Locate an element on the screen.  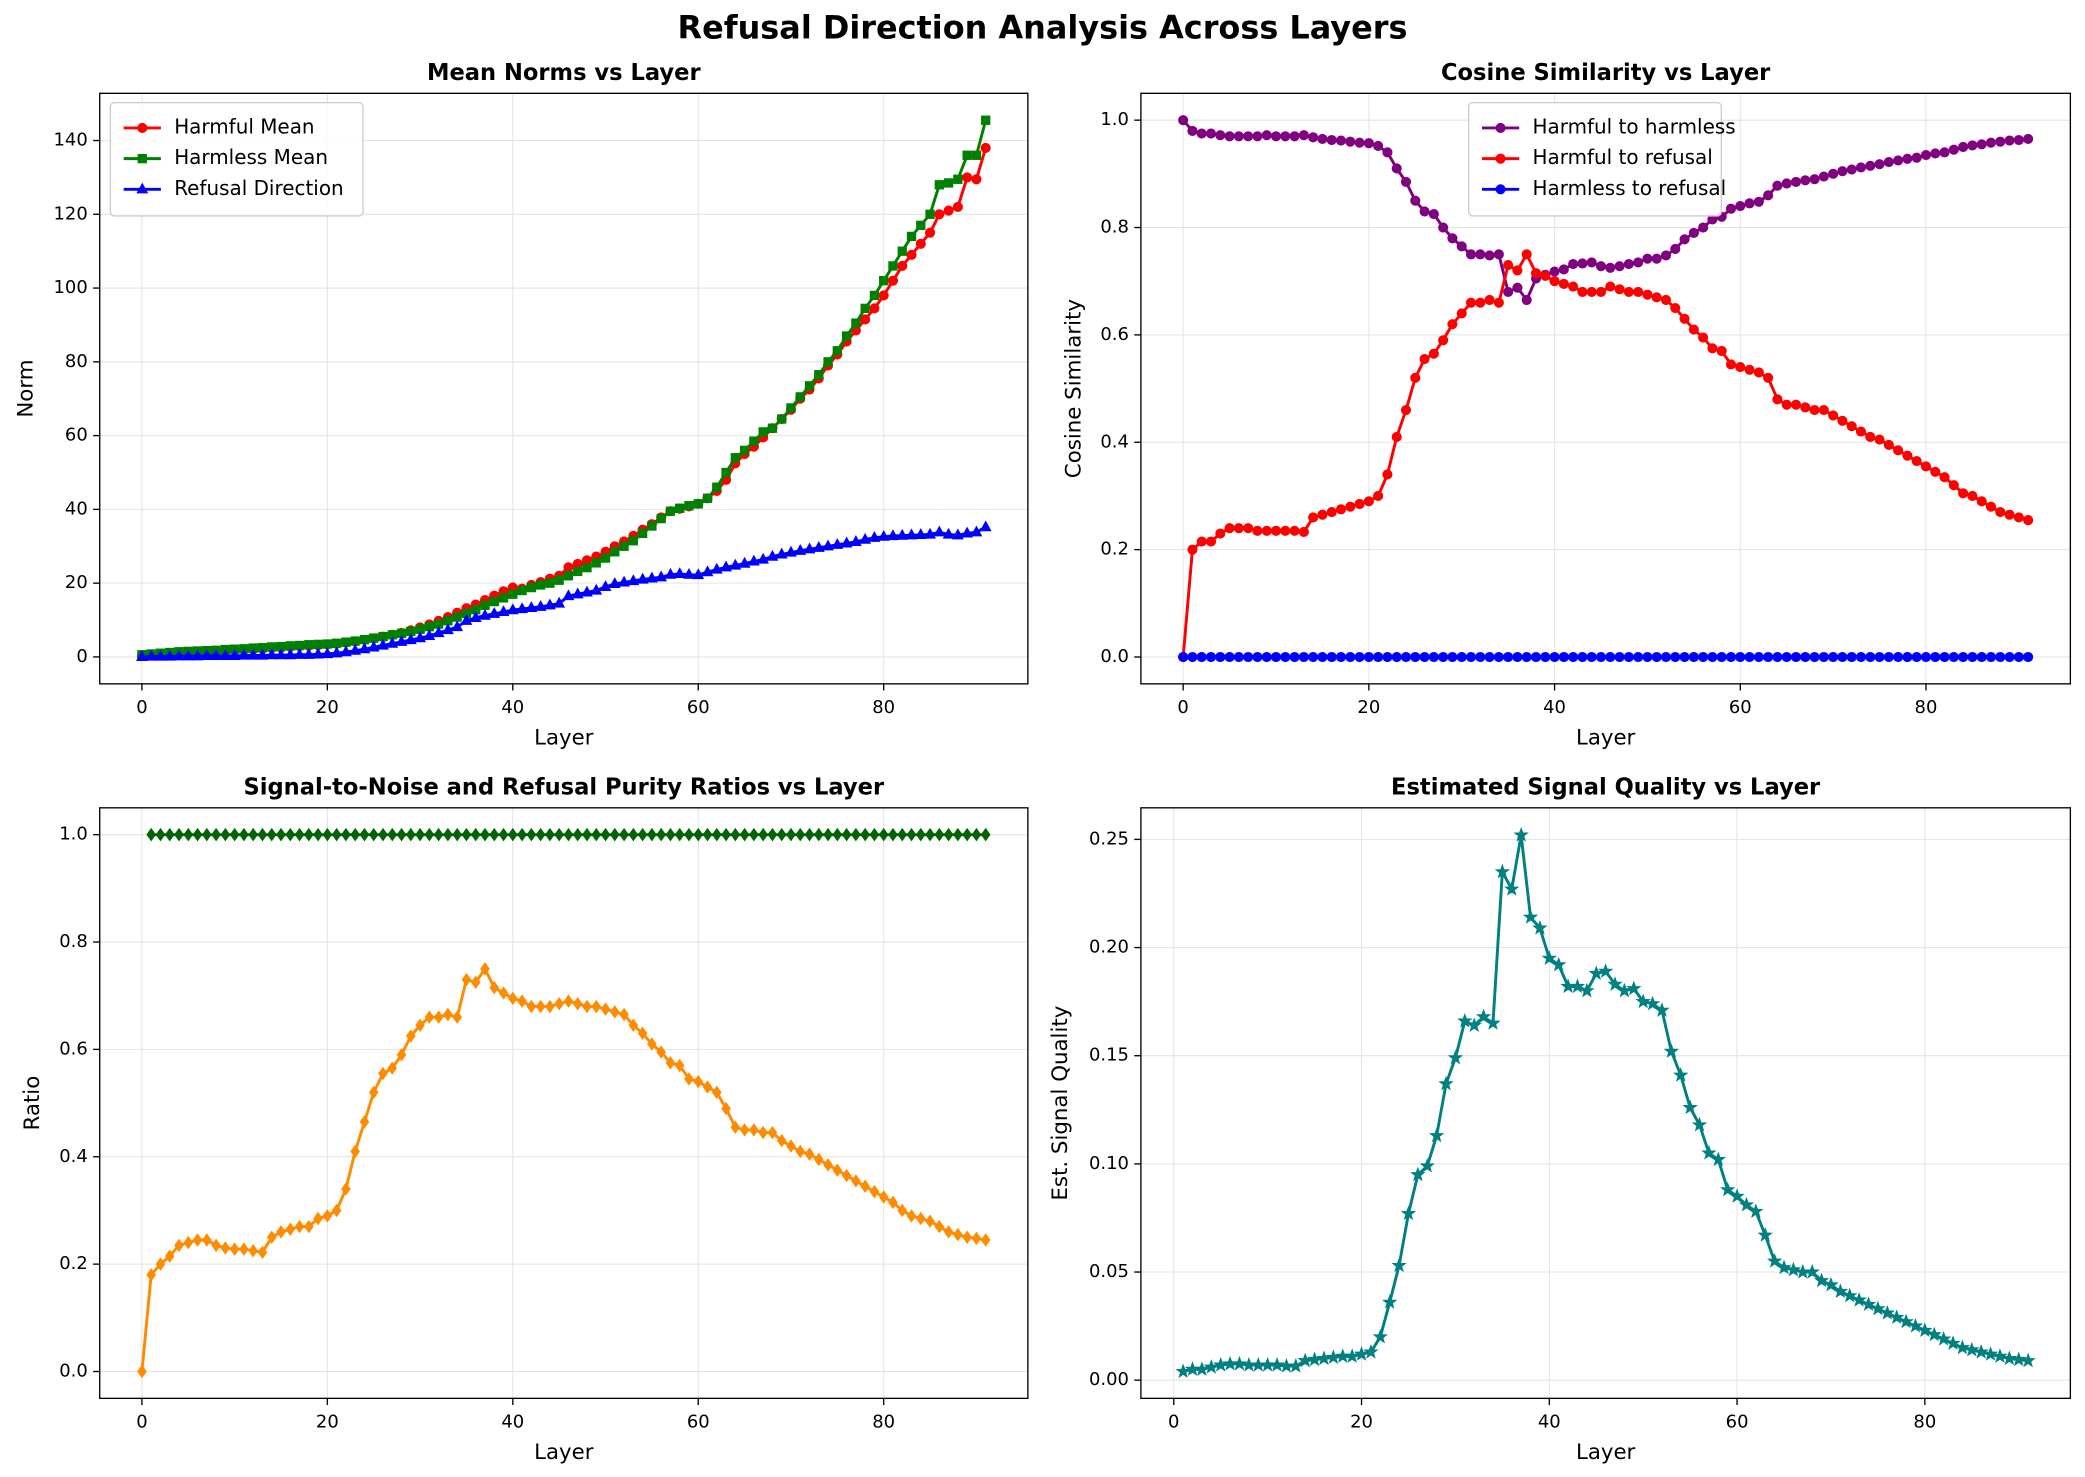
figure-title: Refusal Direction Analysis Across Layers is located at coordinates (1043, 27).